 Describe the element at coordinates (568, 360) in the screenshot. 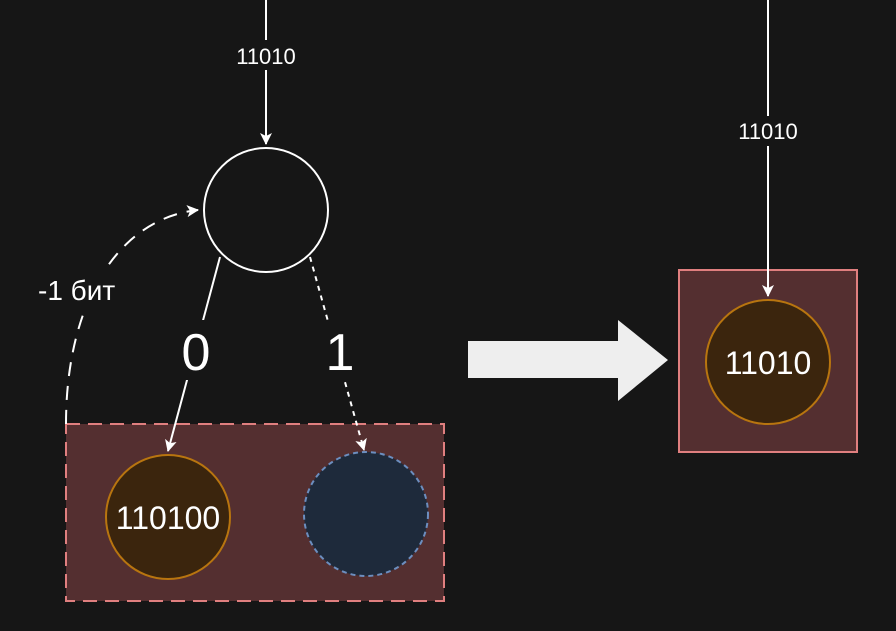

I see `transform-arrow-icon` at that location.